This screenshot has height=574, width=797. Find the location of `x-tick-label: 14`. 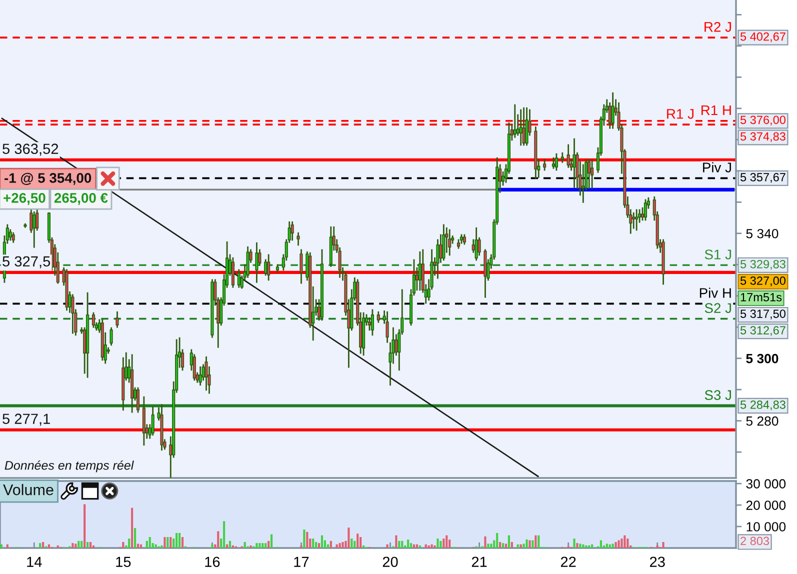

x-tick-label: 14 is located at coordinates (34, 561).